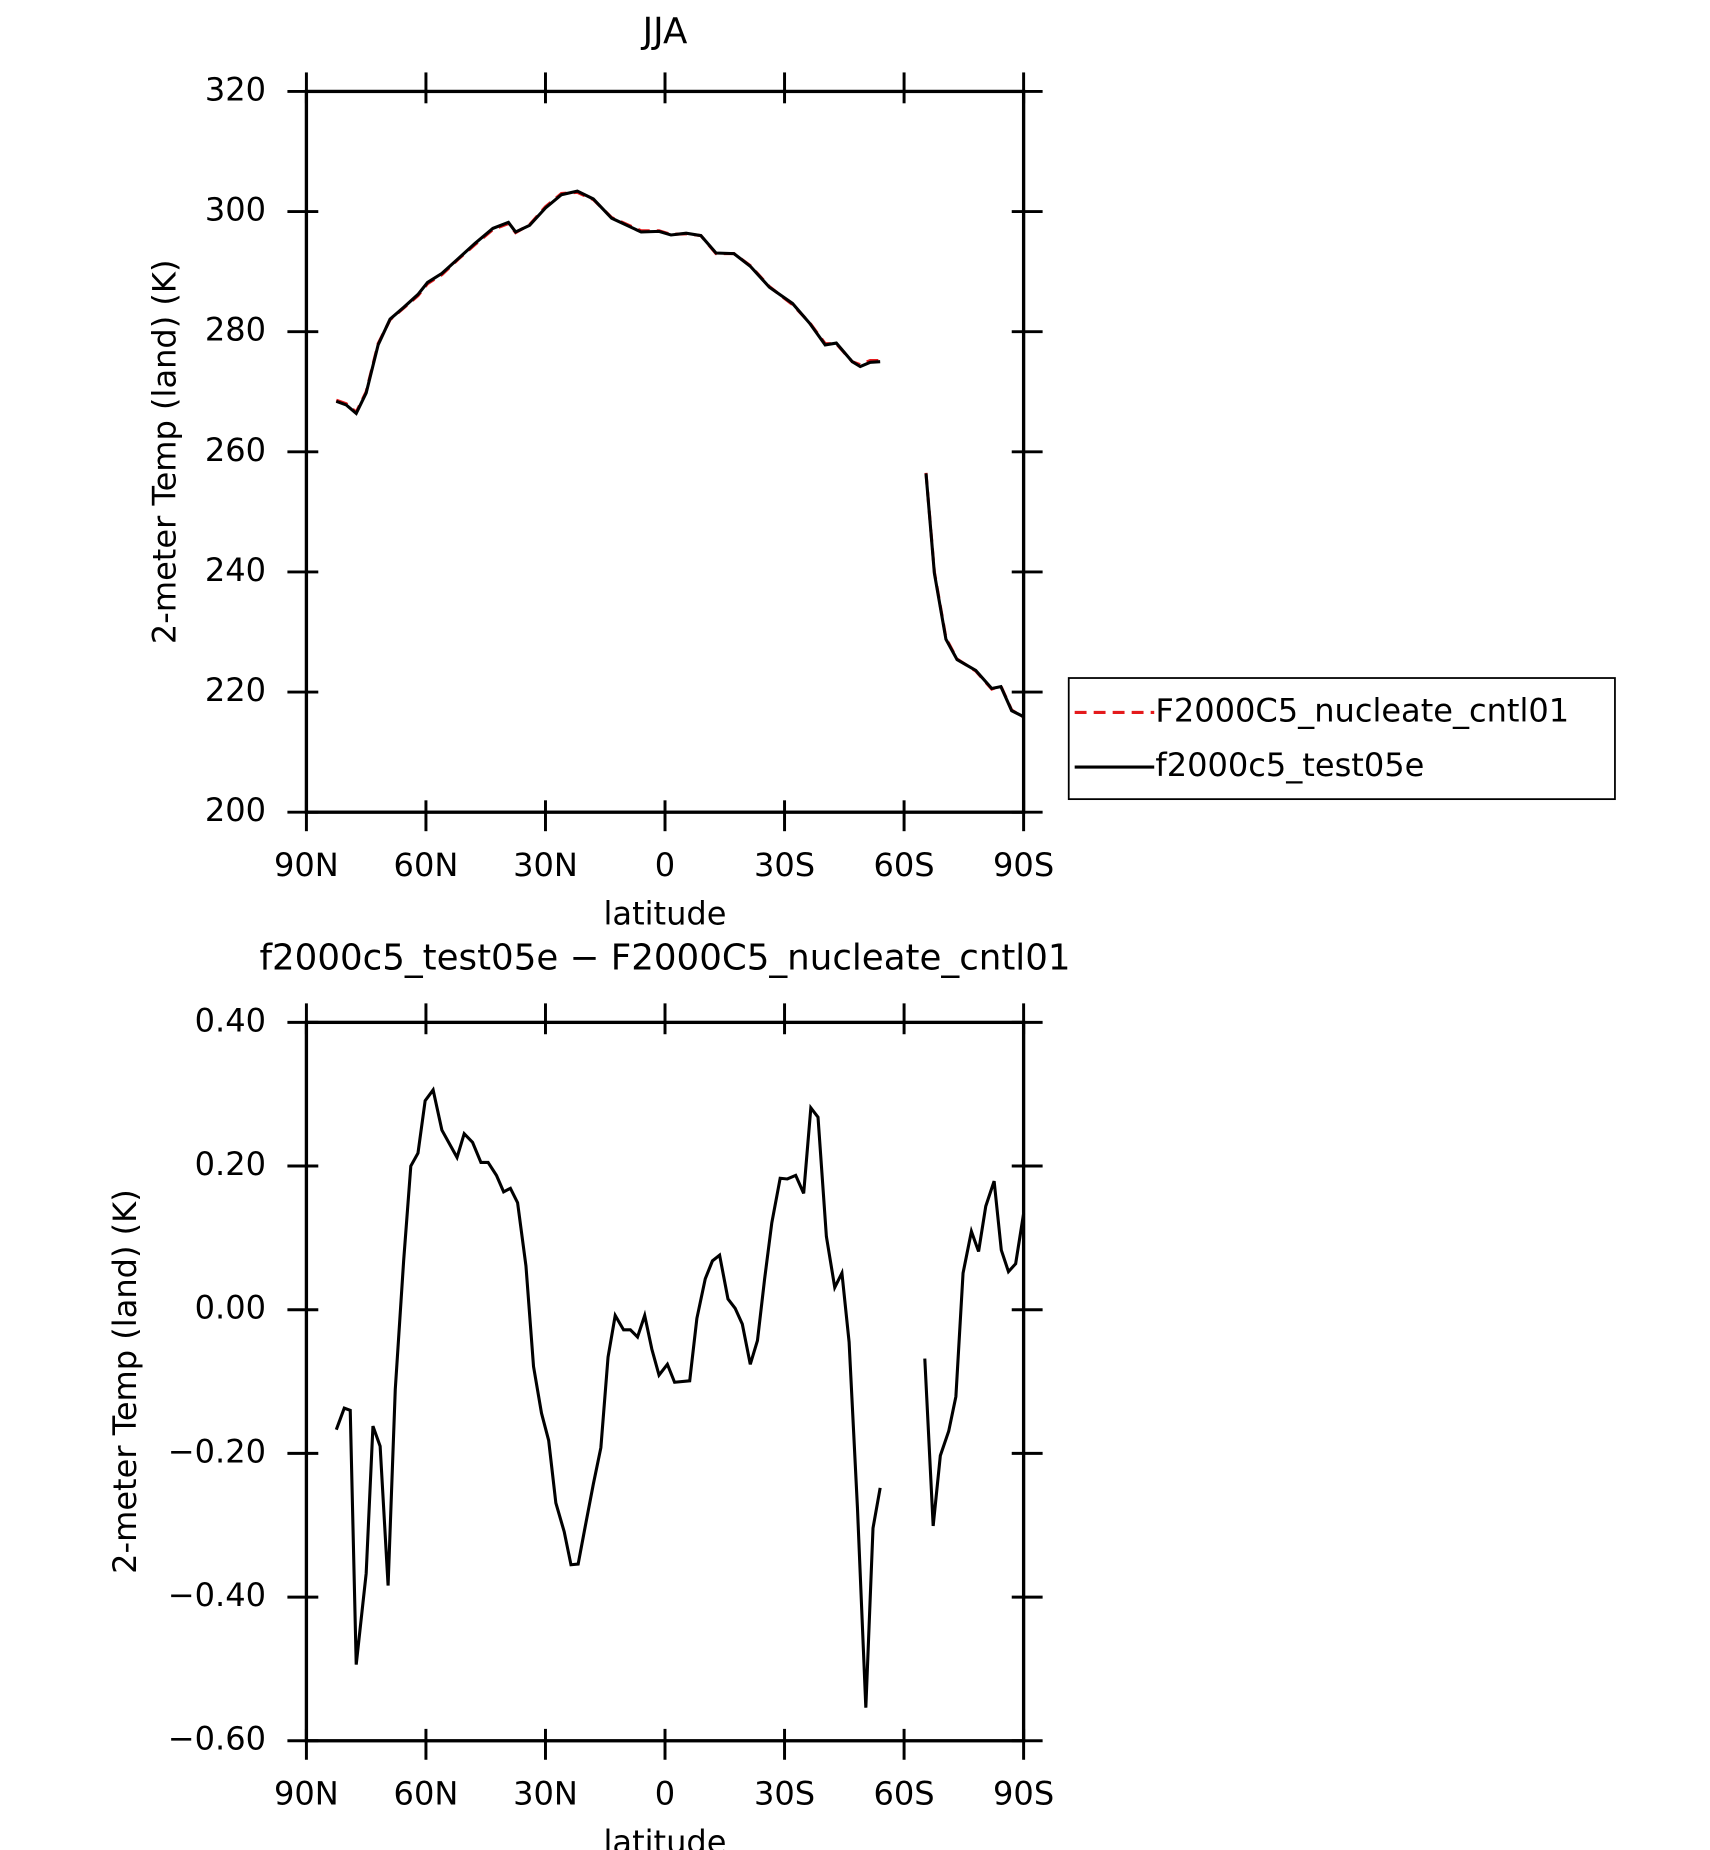 Image resolution: width=1710 pixels, height=1850 pixels. I want to click on y-tick-label: 220, so click(235, 690).